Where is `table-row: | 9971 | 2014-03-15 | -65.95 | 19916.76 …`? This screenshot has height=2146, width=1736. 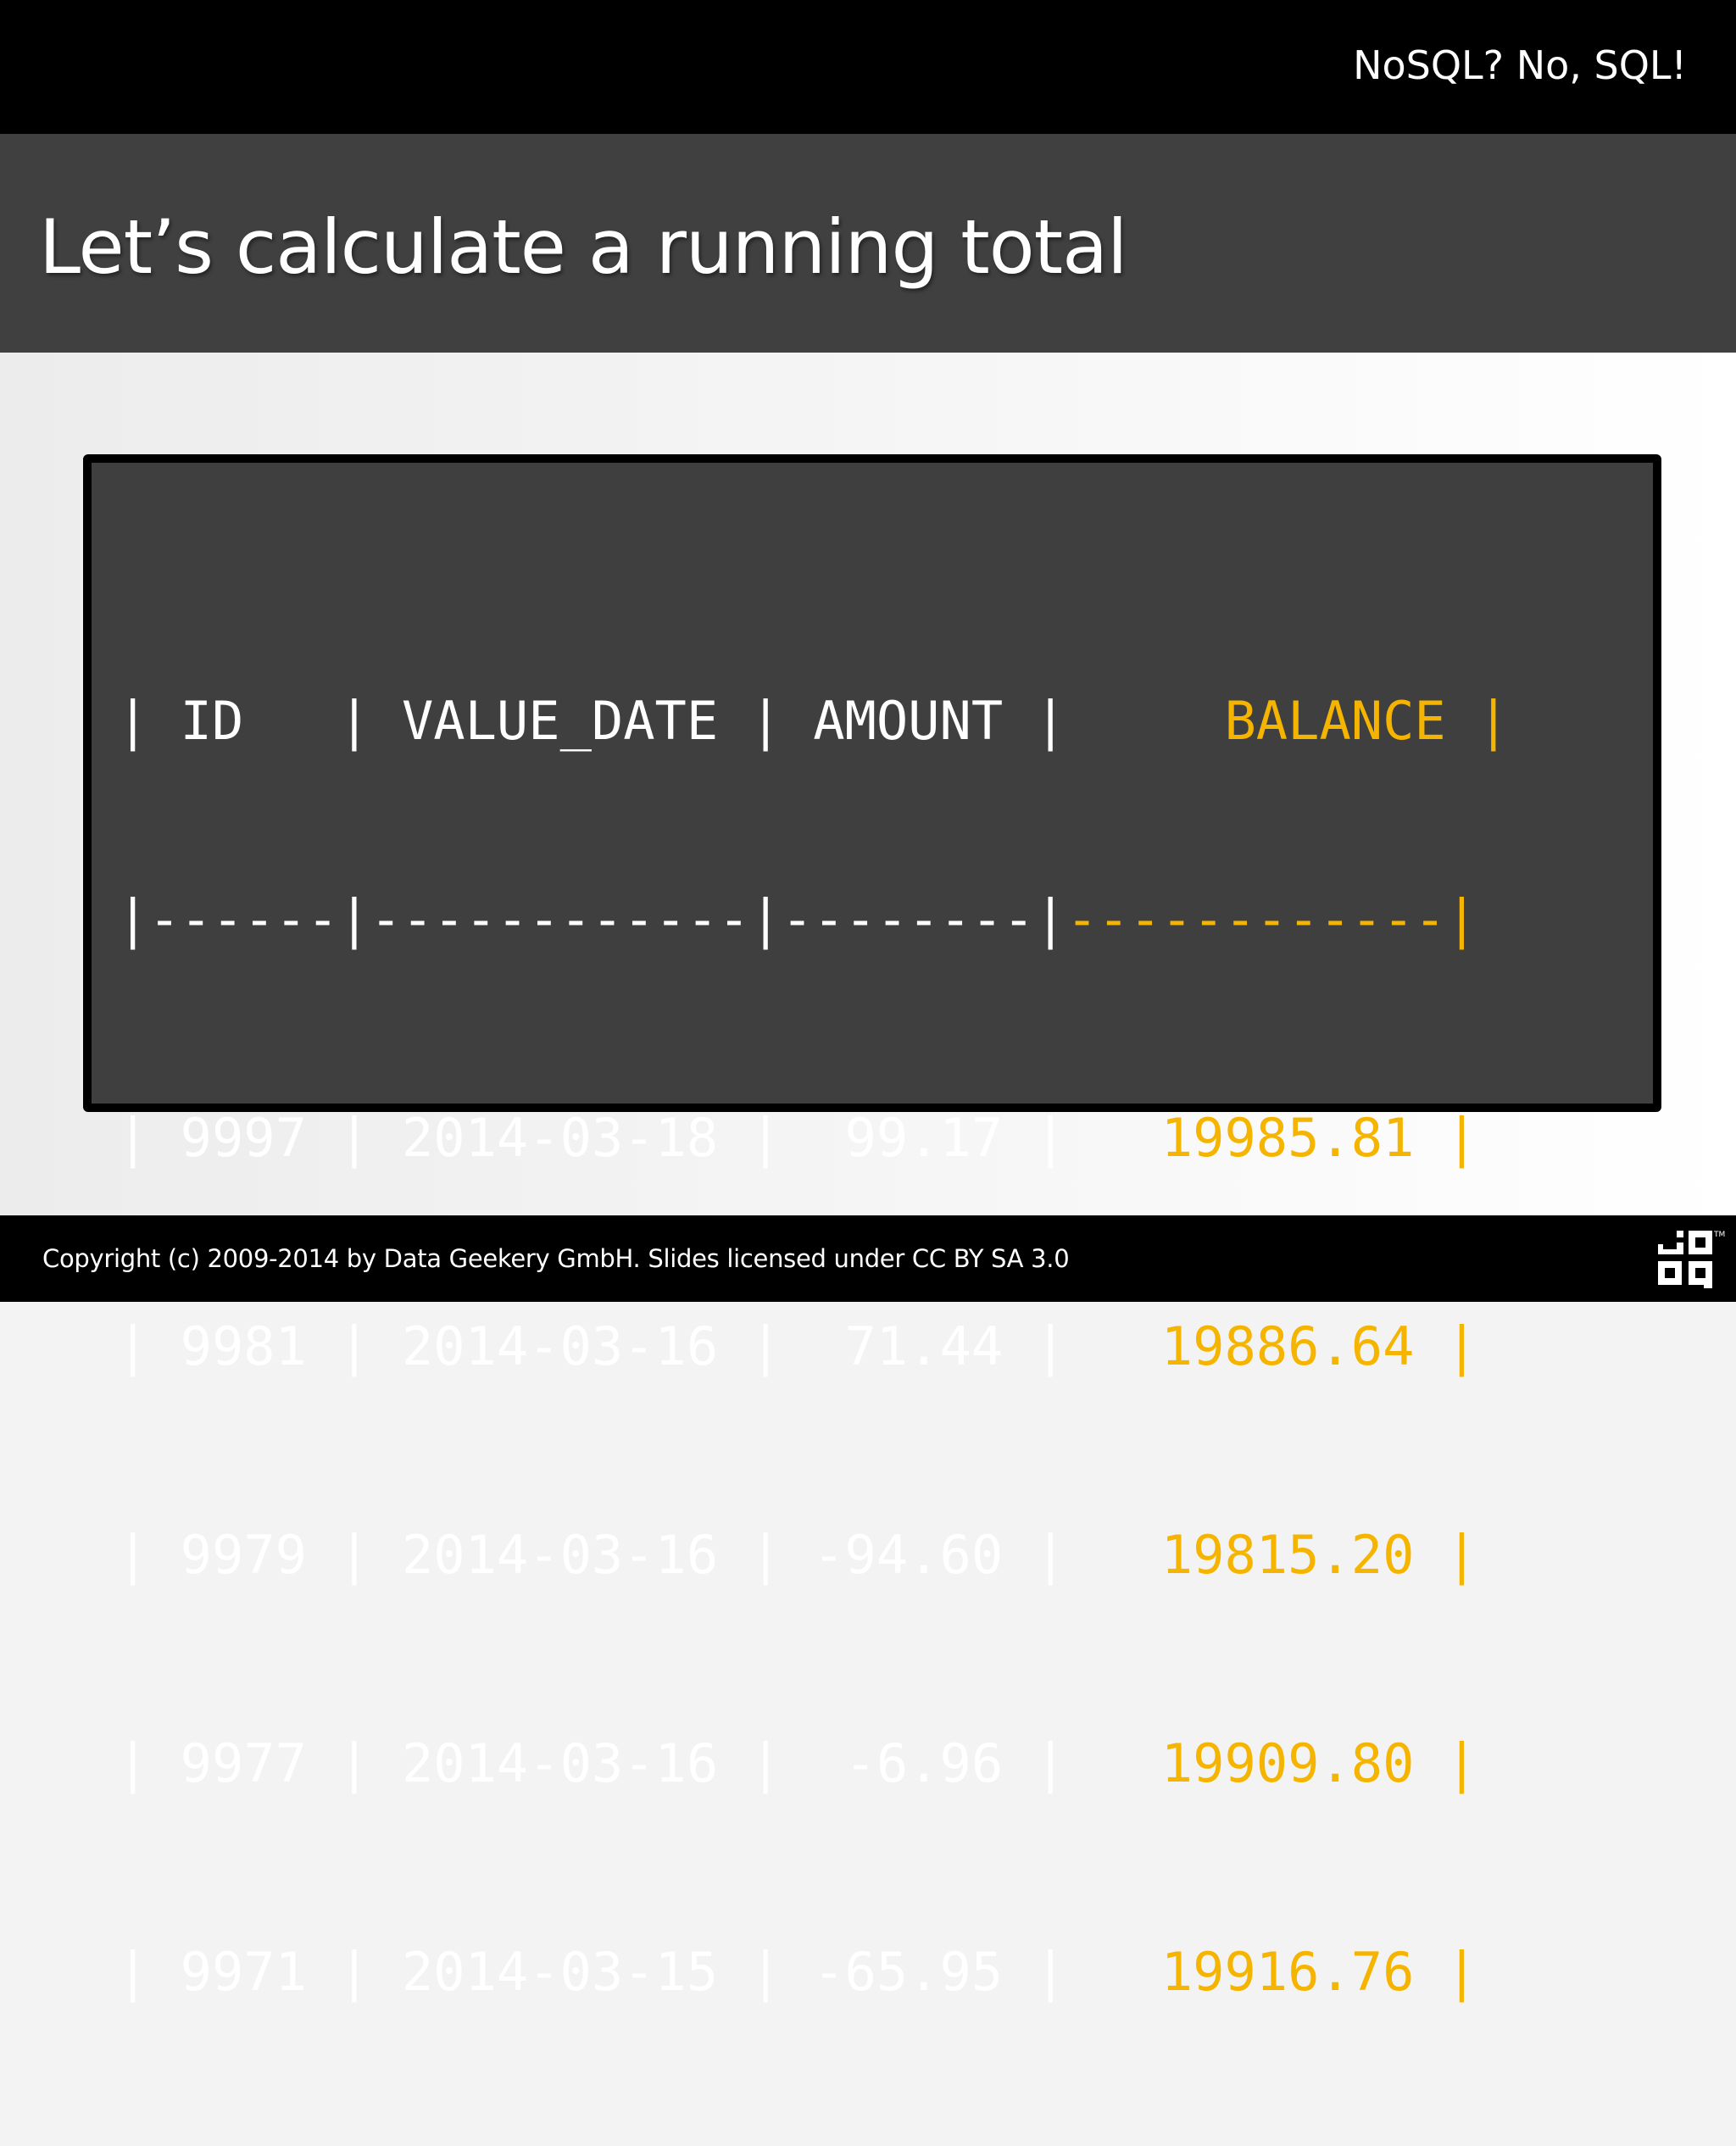
table-row: | 9971 | 2014-03-15 | -65.95 | 19916.76 … is located at coordinates (813, 1972).